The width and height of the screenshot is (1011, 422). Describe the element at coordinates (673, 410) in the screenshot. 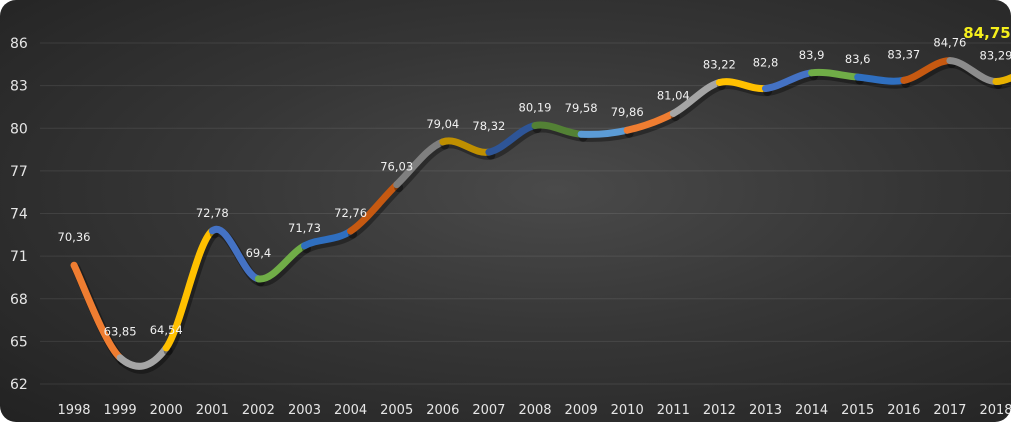

I see `x-tick-label: 2011` at that location.